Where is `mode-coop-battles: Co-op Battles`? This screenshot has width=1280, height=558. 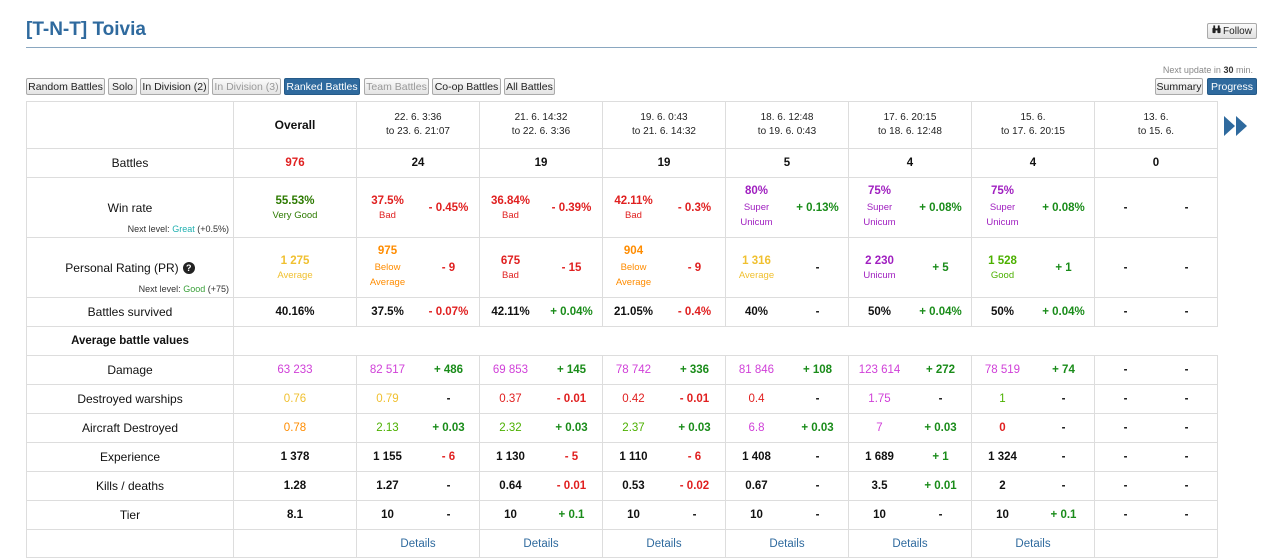 mode-coop-battles: Co-op Battles is located at coordinates (466, 86).